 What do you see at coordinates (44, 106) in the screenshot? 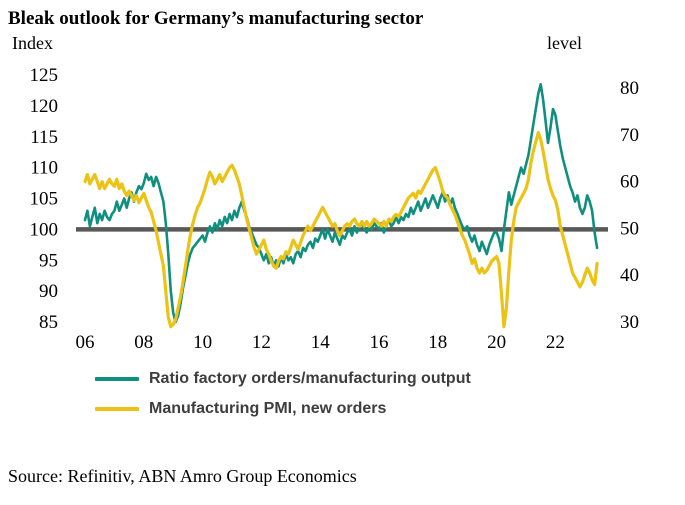
I see `y-axis-left-tick-label: 120` at bounding box center [44, 106].